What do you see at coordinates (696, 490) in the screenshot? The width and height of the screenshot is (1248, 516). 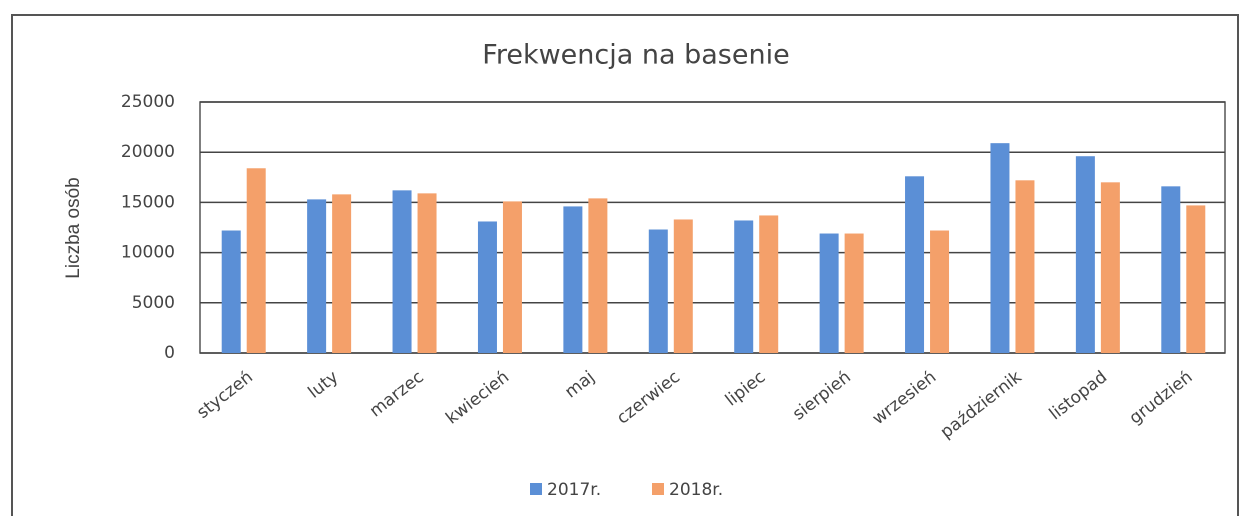 I see `legend-label: 2018r.` at bounding box center [696, 490].